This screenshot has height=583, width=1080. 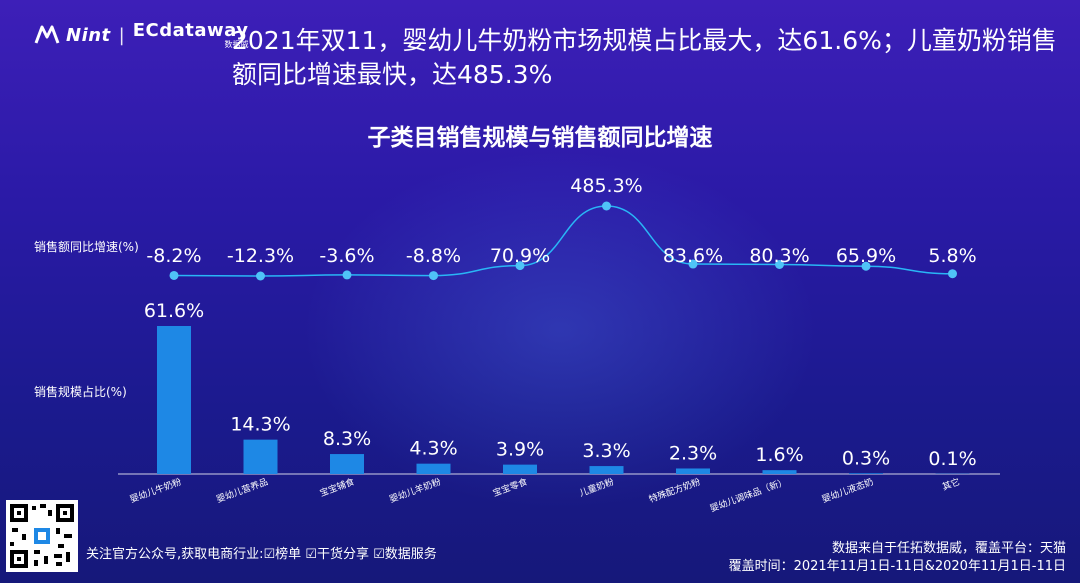 I want to click on logo-ec-subtext: 数据威, so click(x=236, y=44).